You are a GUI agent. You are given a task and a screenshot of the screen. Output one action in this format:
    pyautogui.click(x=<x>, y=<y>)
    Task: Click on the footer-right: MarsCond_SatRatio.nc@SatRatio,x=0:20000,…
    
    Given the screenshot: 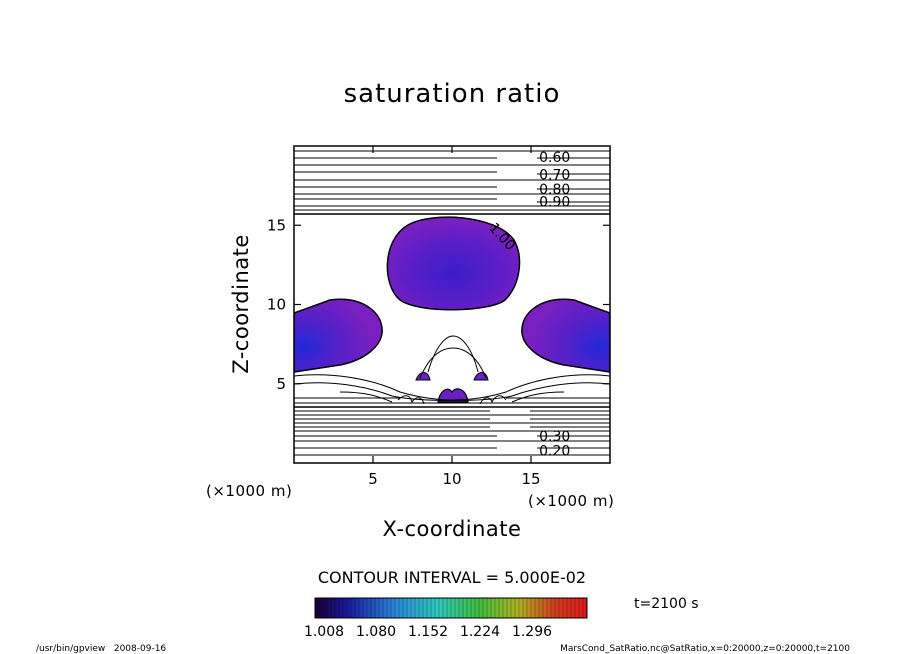 What is the action you would take?
    pyautogui.click(x=705, y=649)
    